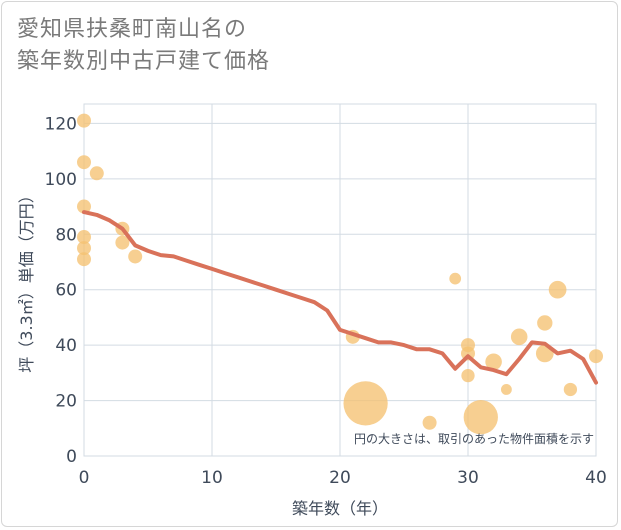  Describe the element at coordinates (340, 508) in the screenshot. I see `x-axis-title: 築年数（年）` at that location.